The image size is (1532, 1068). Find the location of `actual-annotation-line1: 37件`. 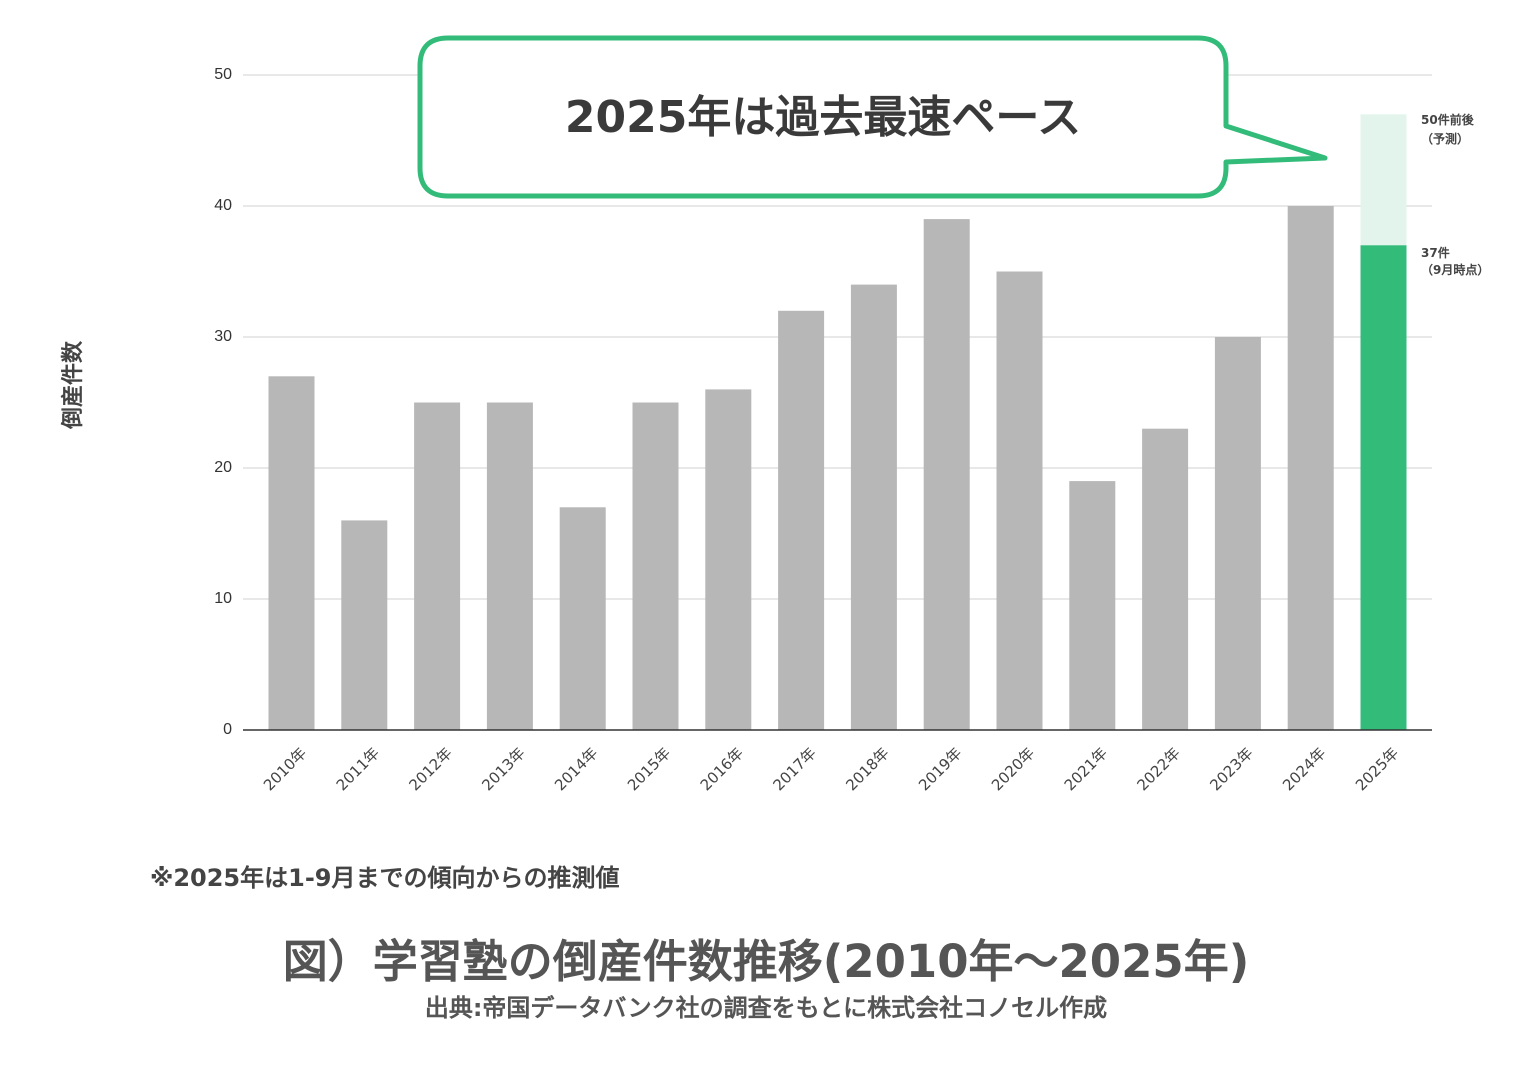

actual-annotation-line1: 37件 is located at coordinates (1435, 252).